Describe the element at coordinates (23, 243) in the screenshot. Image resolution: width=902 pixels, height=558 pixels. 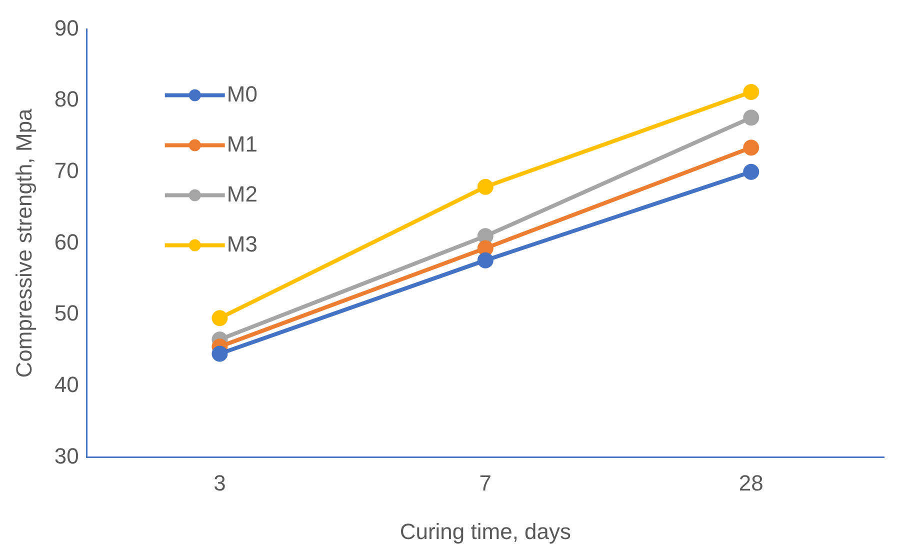
I see `y-axis-title: Compressive strength, Mpa` at that location.